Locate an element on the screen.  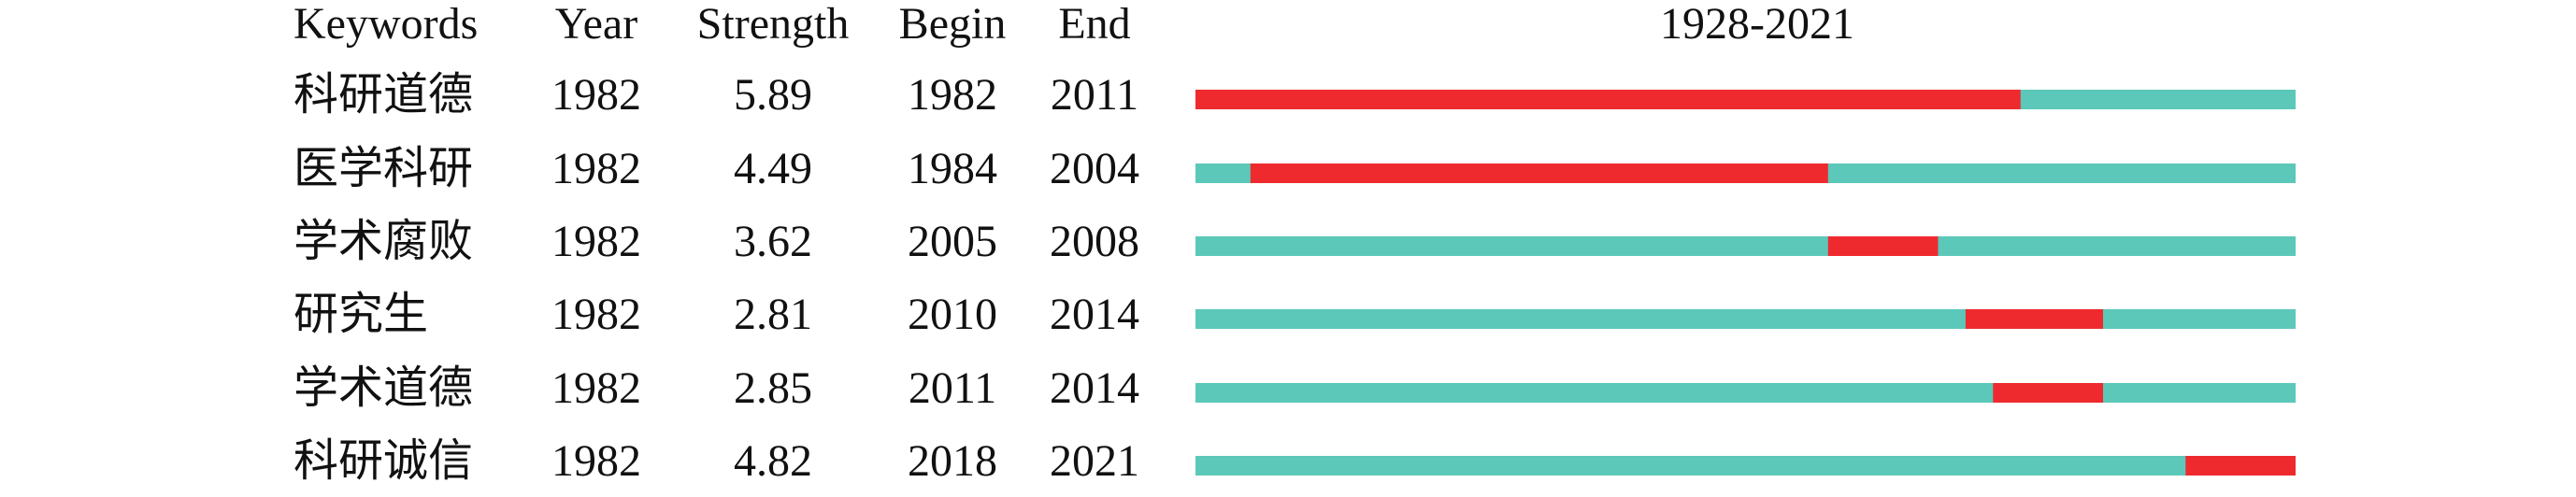
keyword: 科研道德 is located at coordinates (383, 95).